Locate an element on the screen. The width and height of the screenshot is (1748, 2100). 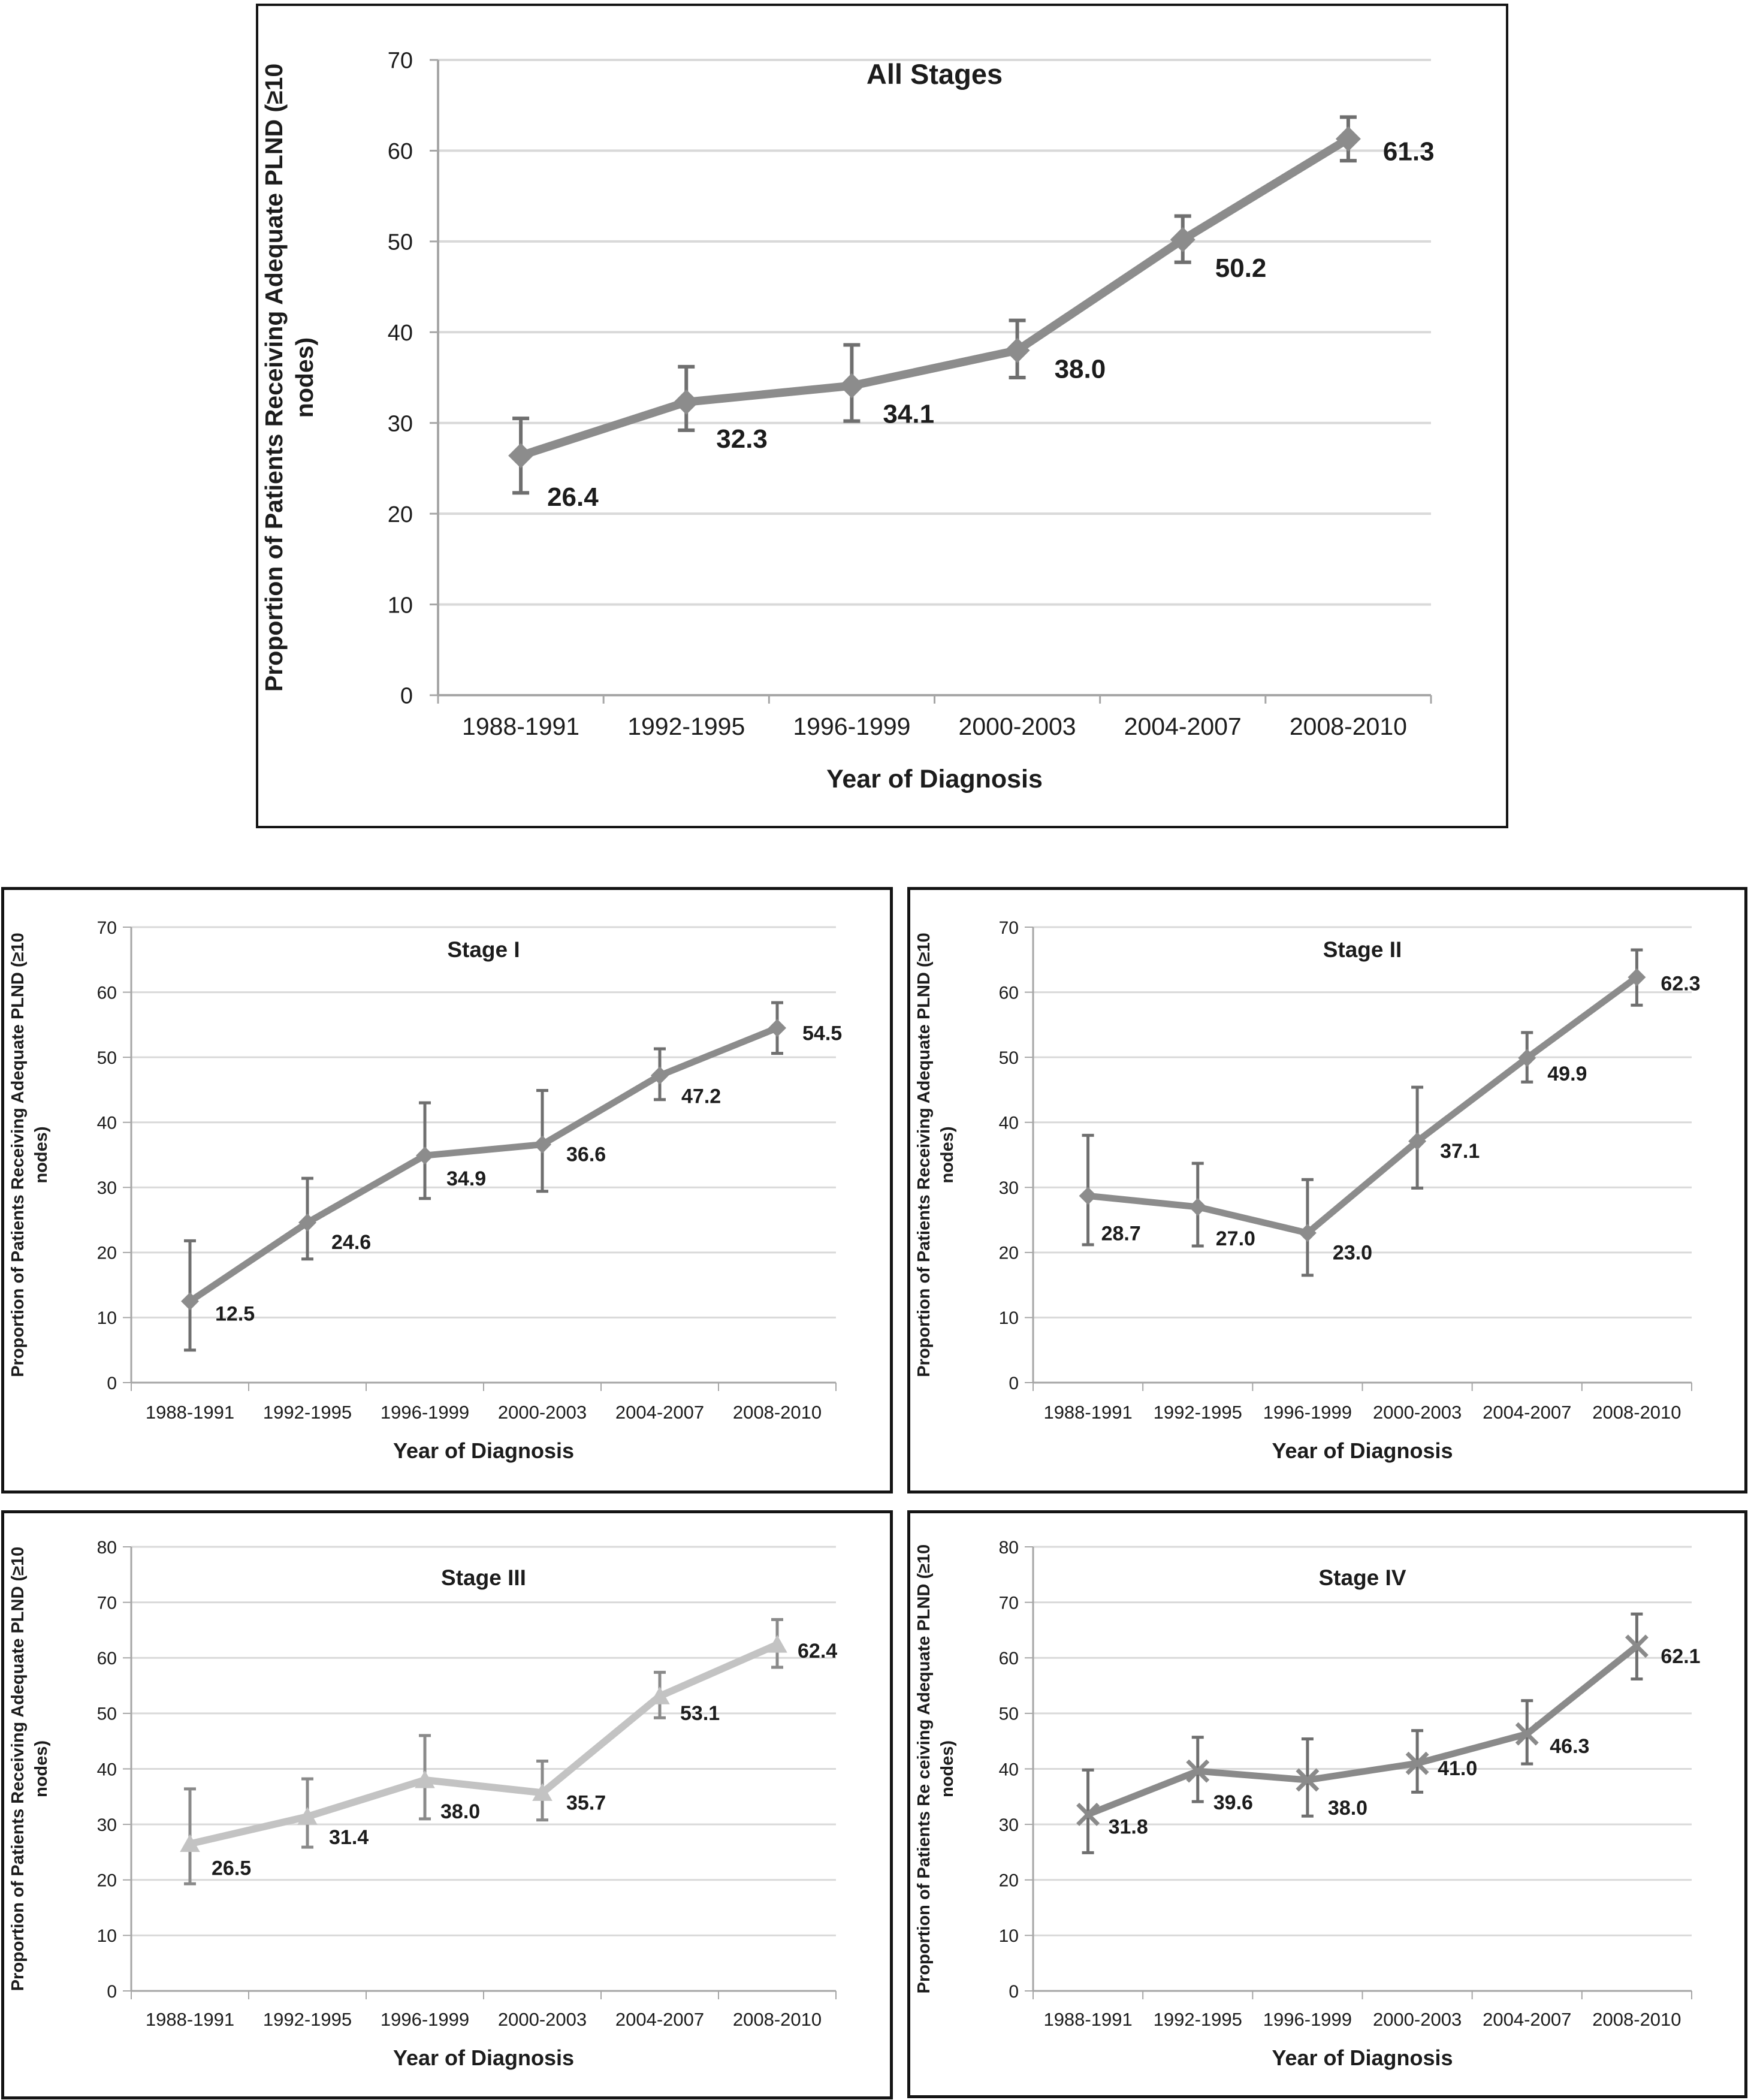
chart-title: All Stages is located at coordinates (935, 74).